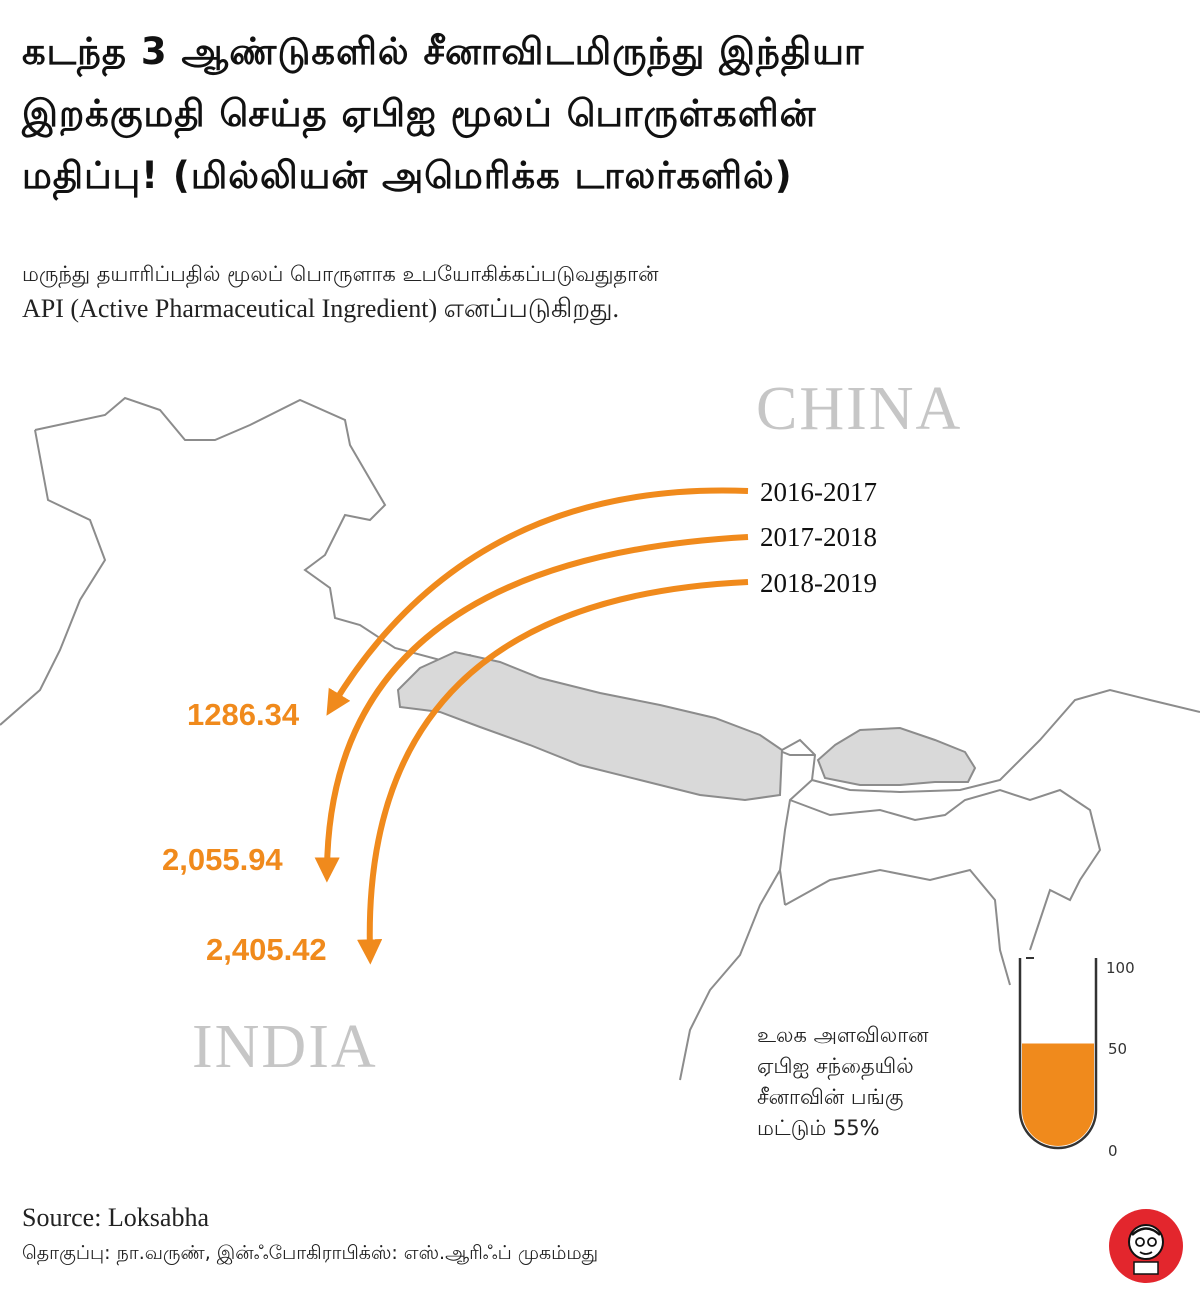 Image resolution: width=1200 pixels, height=1312 pixels. Describe the element at coordinates (818, 492) in the screenshot. I see `year-label-2016-2017: 2016-2017` at that location.